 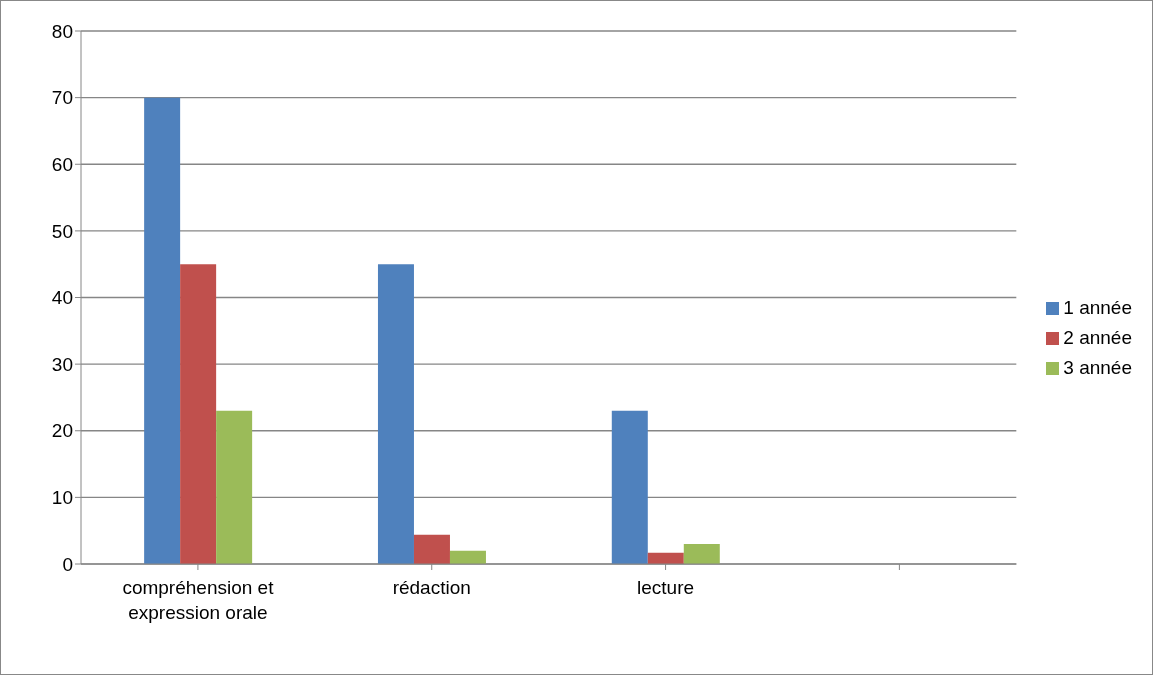 What do you see at coordinates (62, 364) in the screenshot?
I see `y-tick-label: 30` at bounding box center [62, 364].